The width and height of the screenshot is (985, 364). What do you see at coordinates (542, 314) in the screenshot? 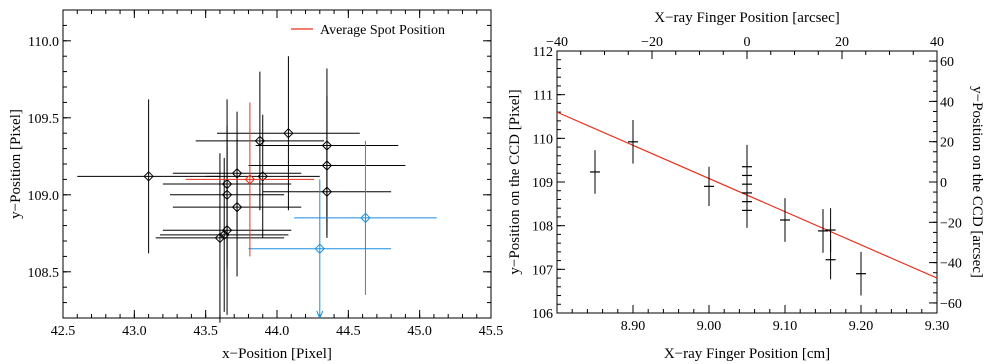
I see `y-tick-label: 106` at bounding box center [542, 314].